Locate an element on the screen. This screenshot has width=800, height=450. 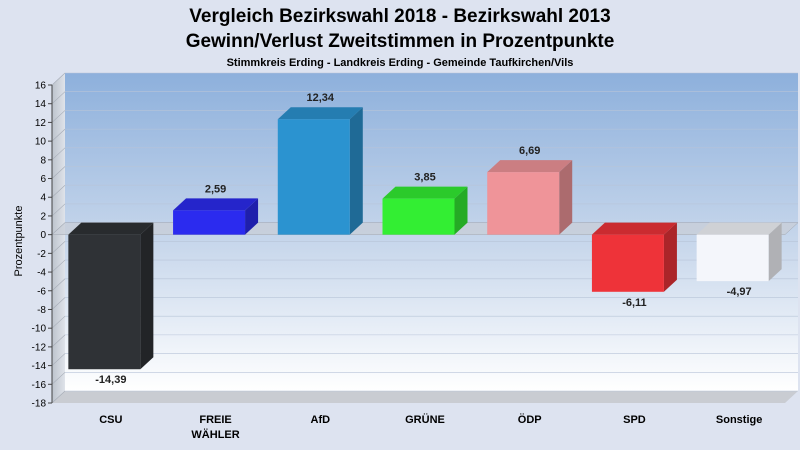
y-axis: 16 14 12 10 8 6 4 2 0 -2 -4 -6 -8 -10 -12 -14 -16 -18 is located at coordinates (42, 245).